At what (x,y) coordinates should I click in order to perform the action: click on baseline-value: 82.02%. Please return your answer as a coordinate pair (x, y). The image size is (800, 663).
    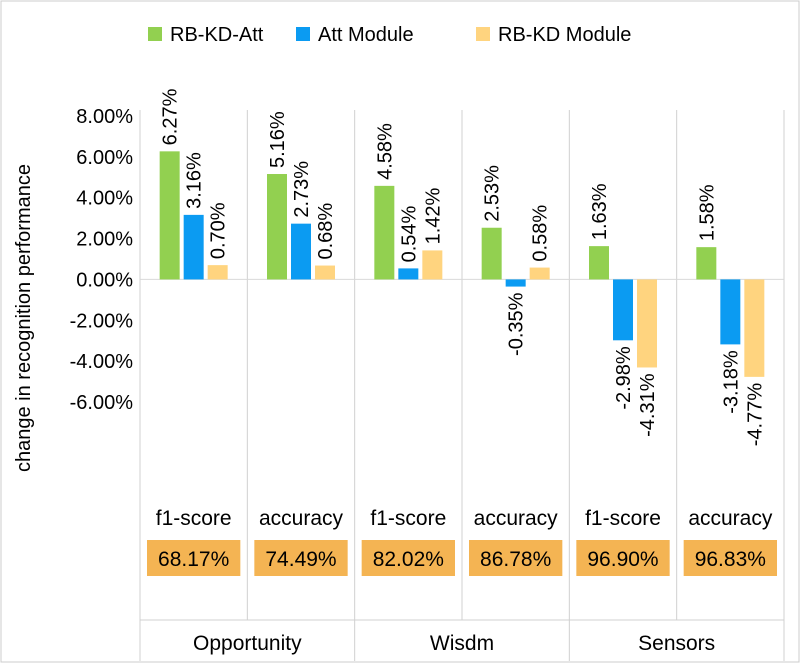
    Looking at the image, I should click on (408, 559).